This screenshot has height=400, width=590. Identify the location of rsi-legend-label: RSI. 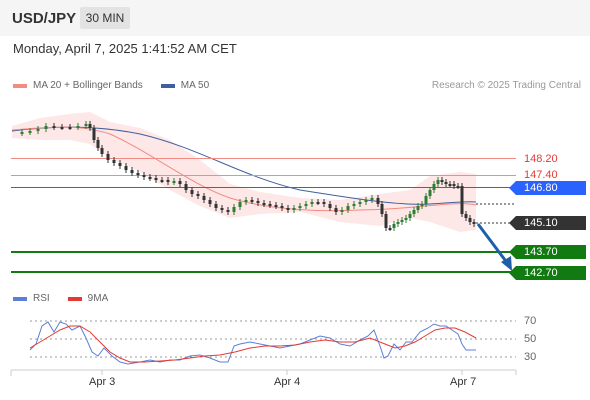
(41, 298).